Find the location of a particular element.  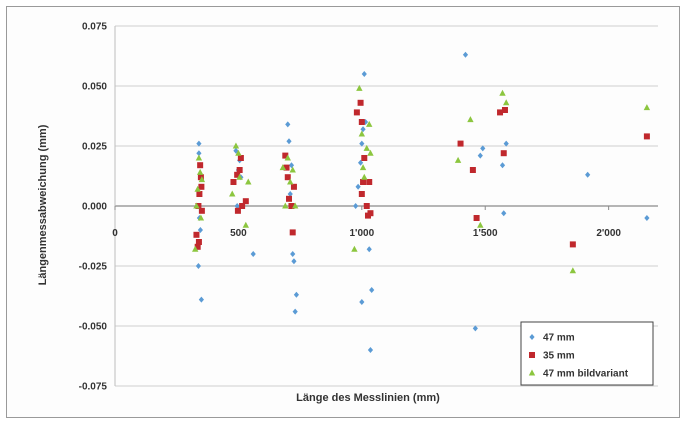

y-tick-label: 0.000 is located at coordinates (94, 207).